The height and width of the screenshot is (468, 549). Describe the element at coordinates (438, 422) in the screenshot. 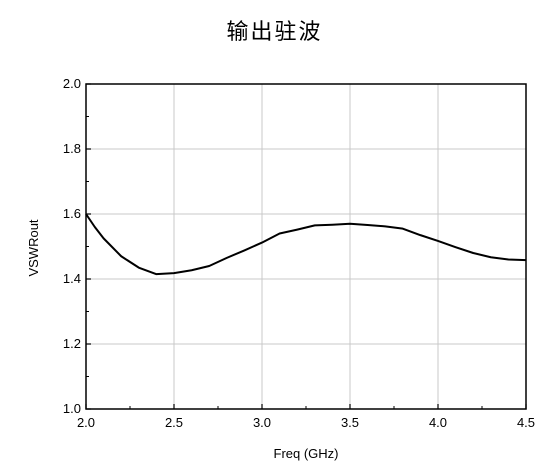

I see `x-tick-label: 4.0` at that location.